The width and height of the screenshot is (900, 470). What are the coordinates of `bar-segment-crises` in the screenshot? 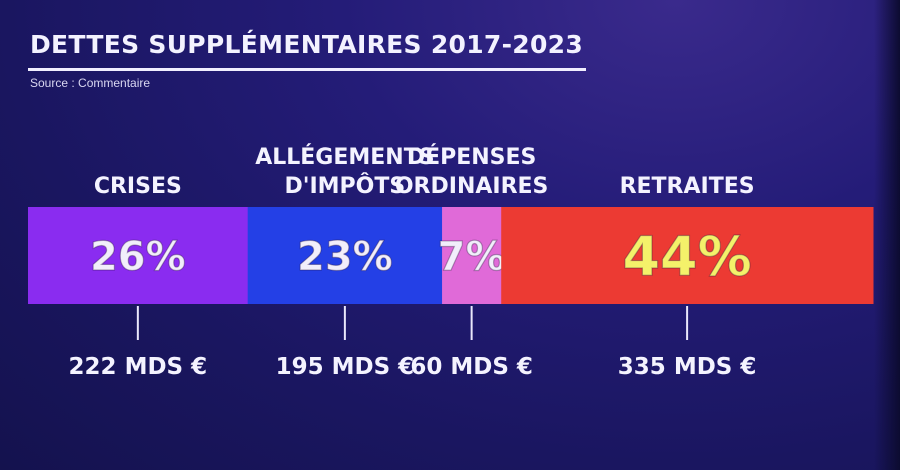 It's located at (138, 255).